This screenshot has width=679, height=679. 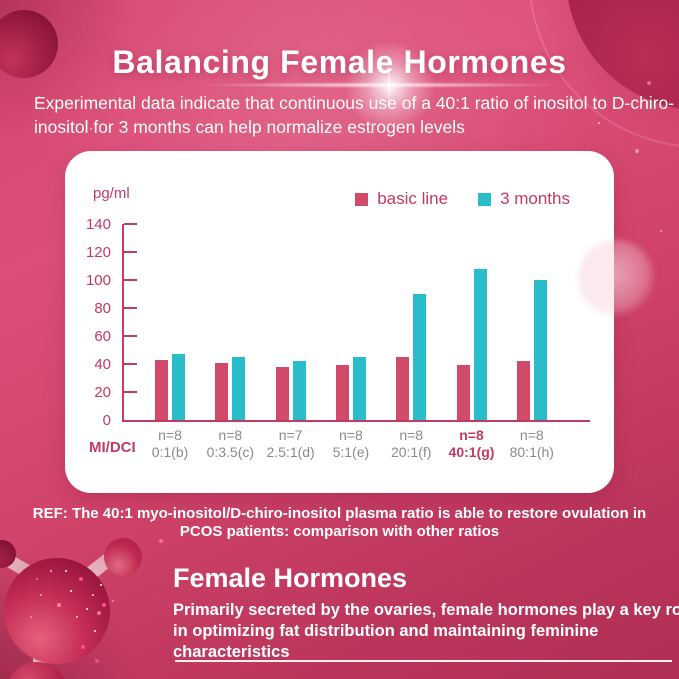 I want to click on y-axis-line, so click(x=123, y=322).